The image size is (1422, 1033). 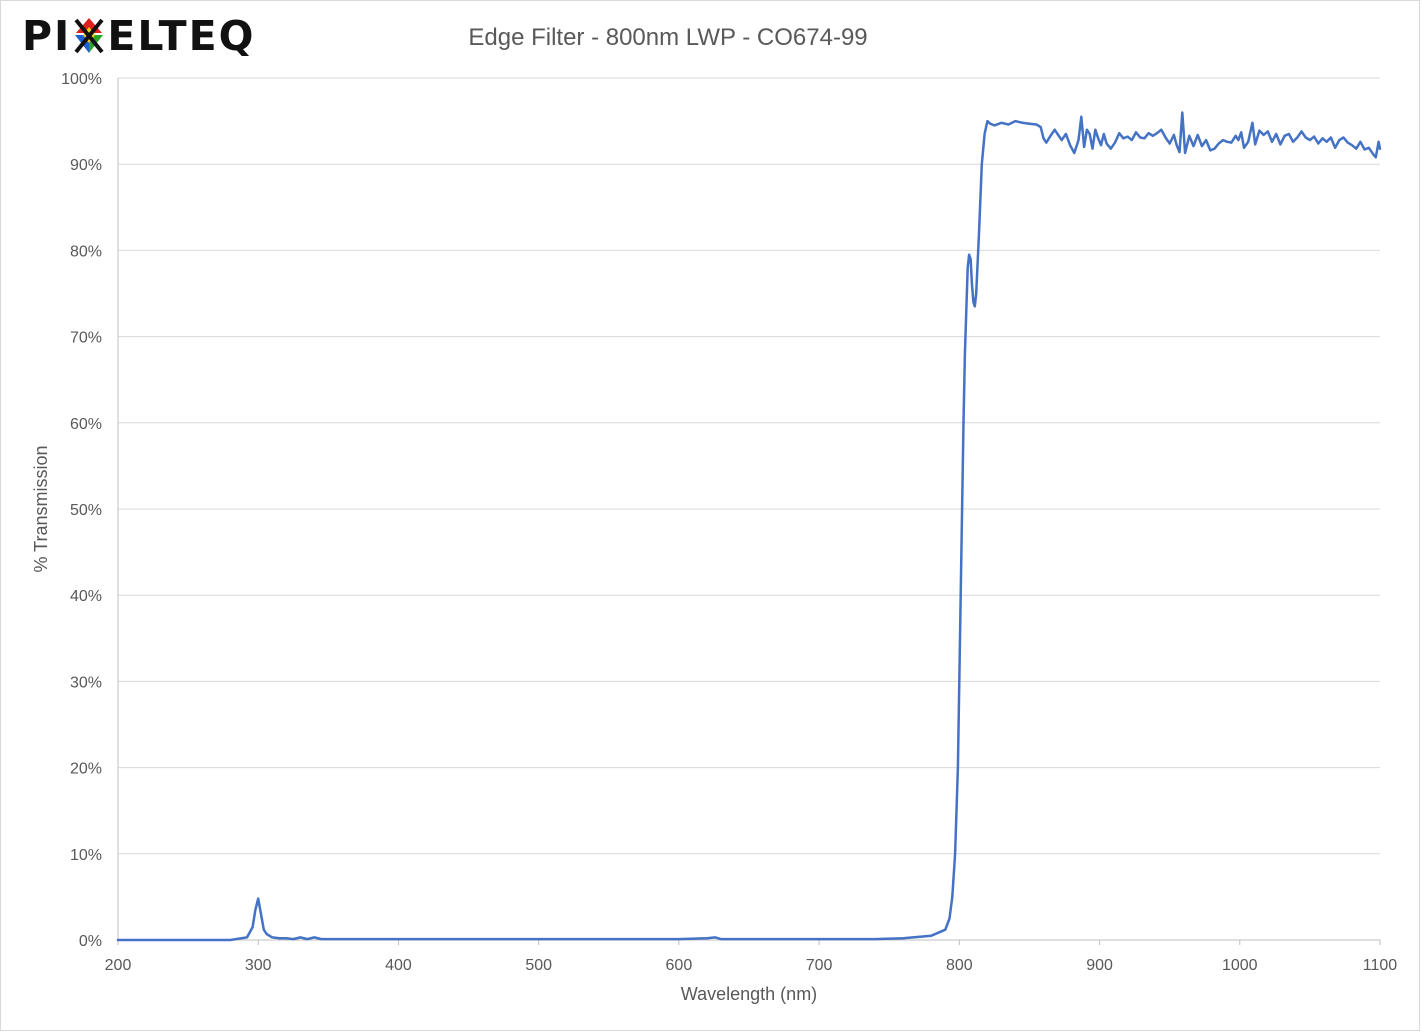 I want to click on y-tick-label-100: 100%, so click(x=81, y=79).